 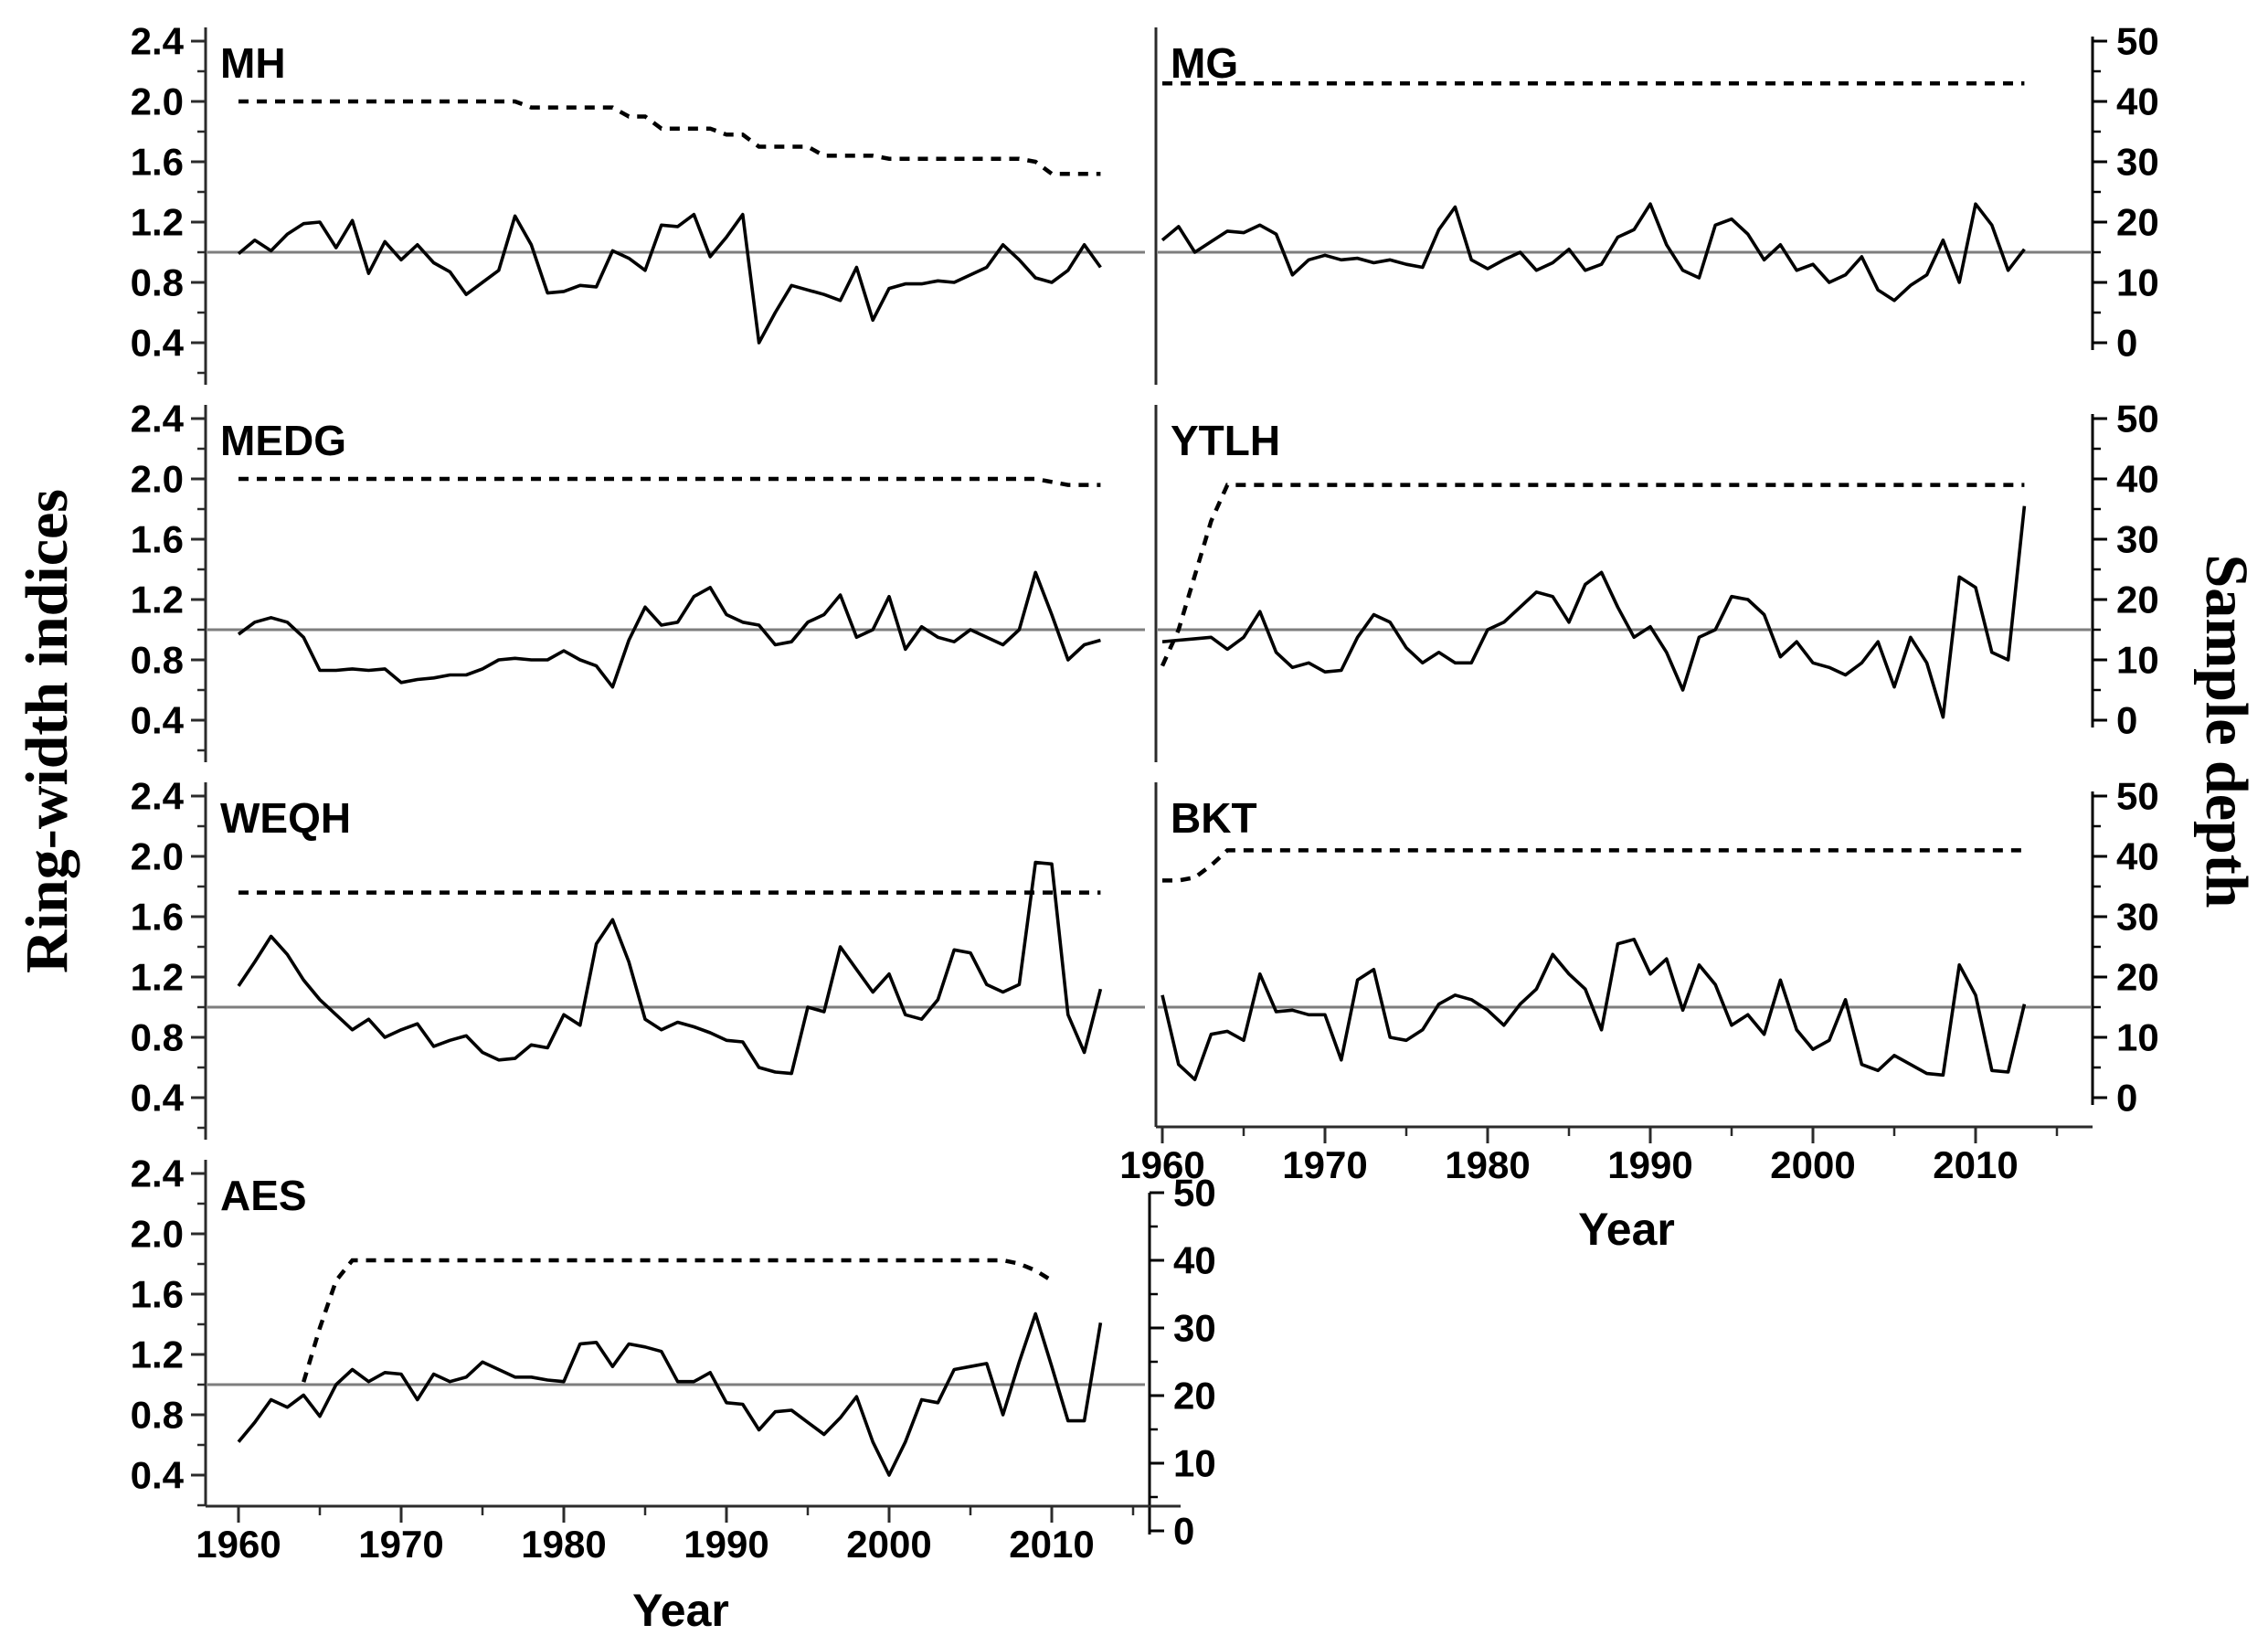 I want to click on rwi-line-AES, so click(x=670, y=1394).